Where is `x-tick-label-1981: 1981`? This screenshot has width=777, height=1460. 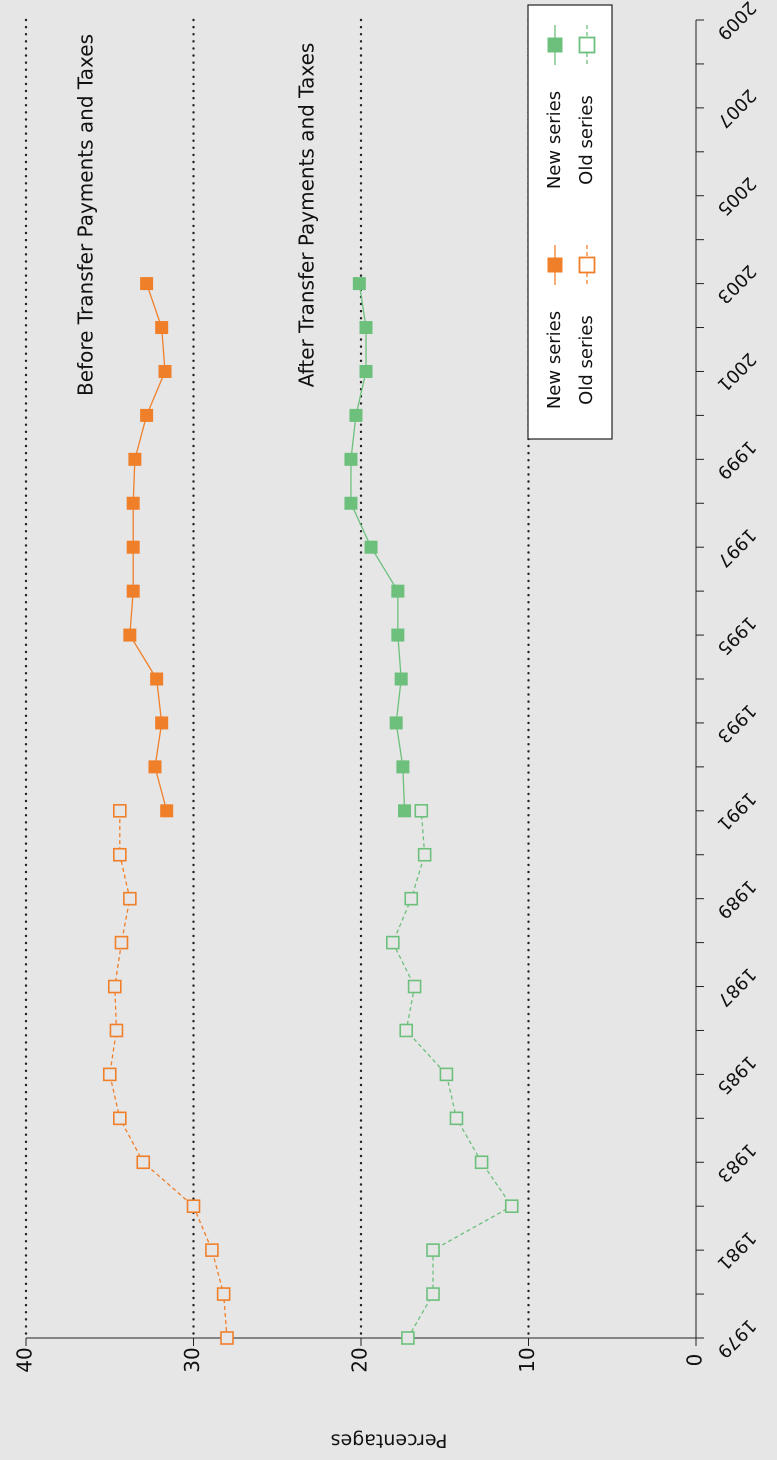
x-tick-label-1981: 1981 is located at coordinates (736, 1250).